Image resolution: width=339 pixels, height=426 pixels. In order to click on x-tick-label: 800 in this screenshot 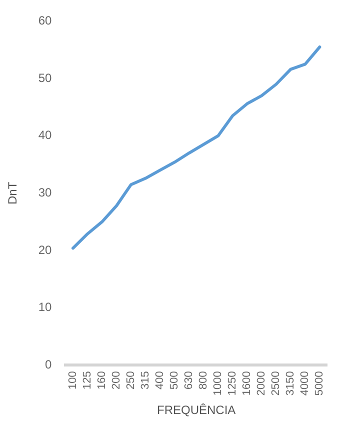, I will do `click(204, 380)`.